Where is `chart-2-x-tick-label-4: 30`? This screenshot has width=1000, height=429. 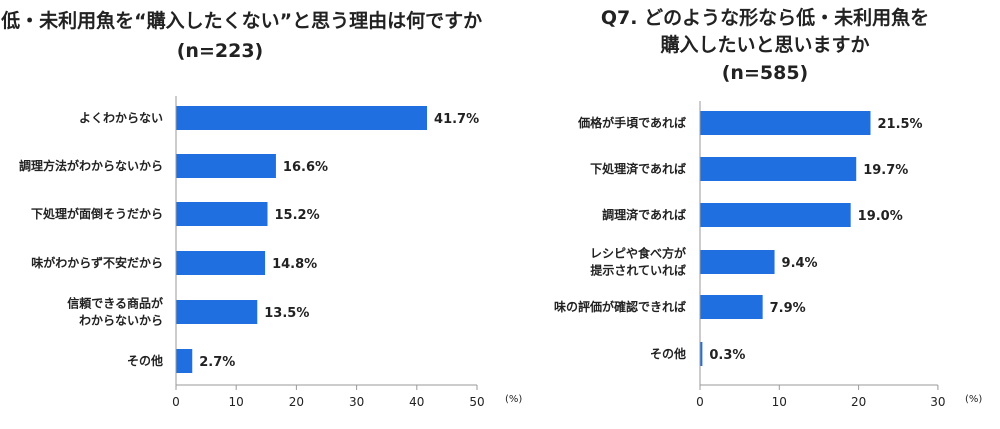
chart-2-x-tick-label-4: 30 is located at coordinates (937, 402).